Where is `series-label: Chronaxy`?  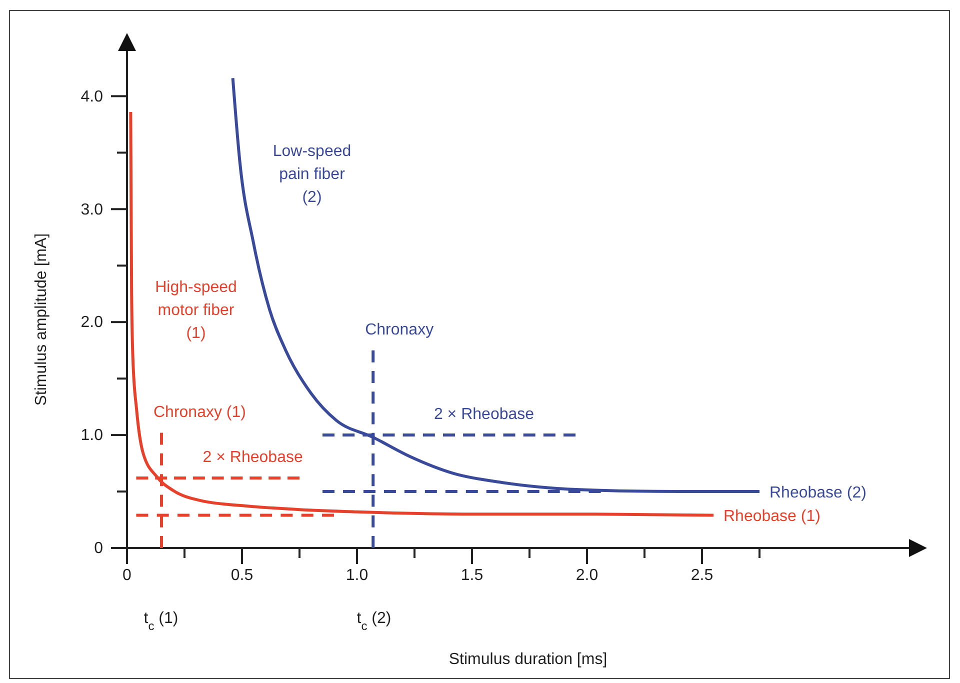 series-label: Chronaxy is located at coordinates (399, 329).